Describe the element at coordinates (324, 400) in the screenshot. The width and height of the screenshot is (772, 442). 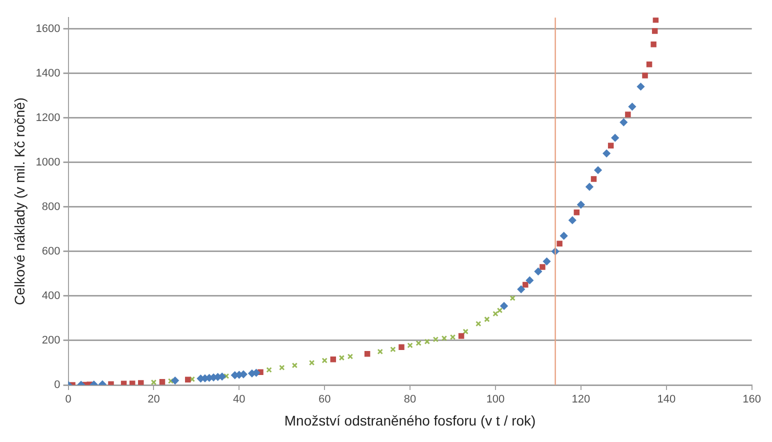
I see `x-tick-label: 60` at that location.